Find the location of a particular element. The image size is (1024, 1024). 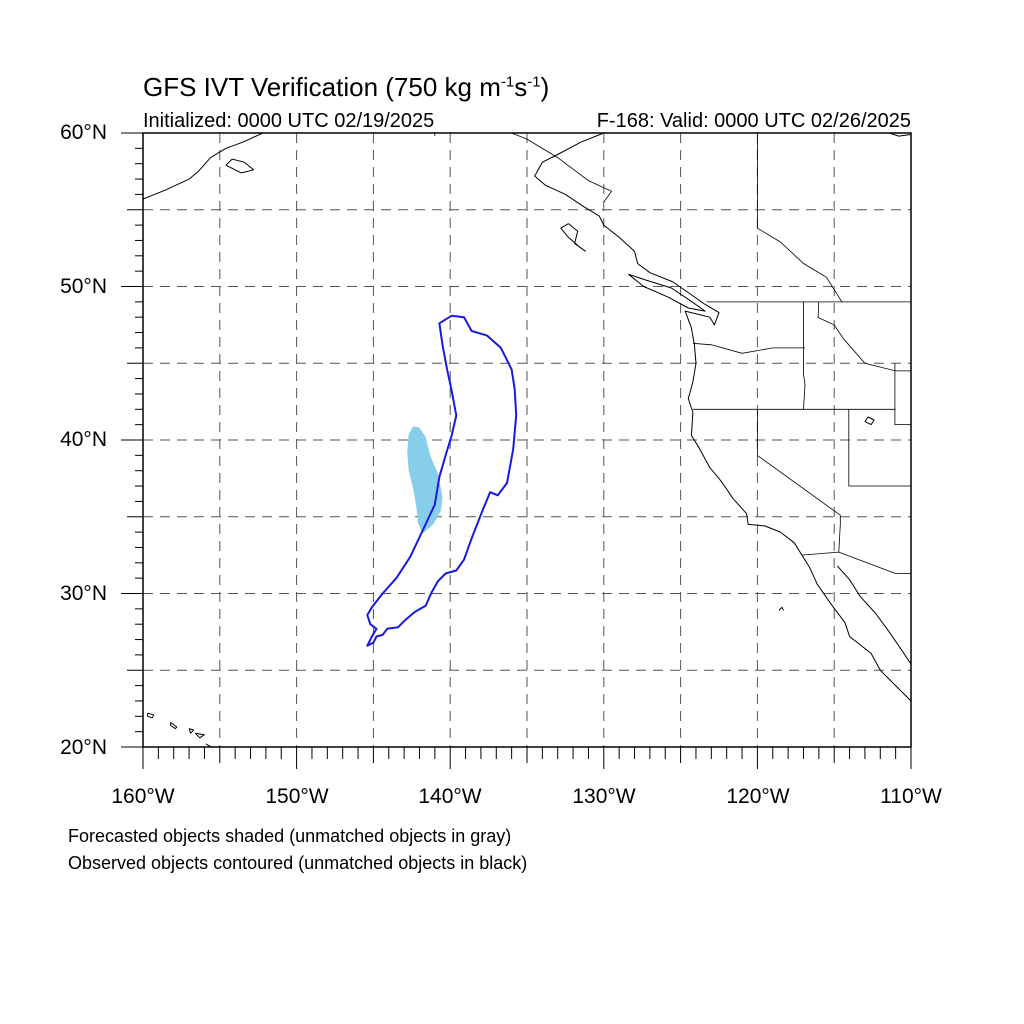

lat-label-40n: 40°N is located at coordinates (83, 439).